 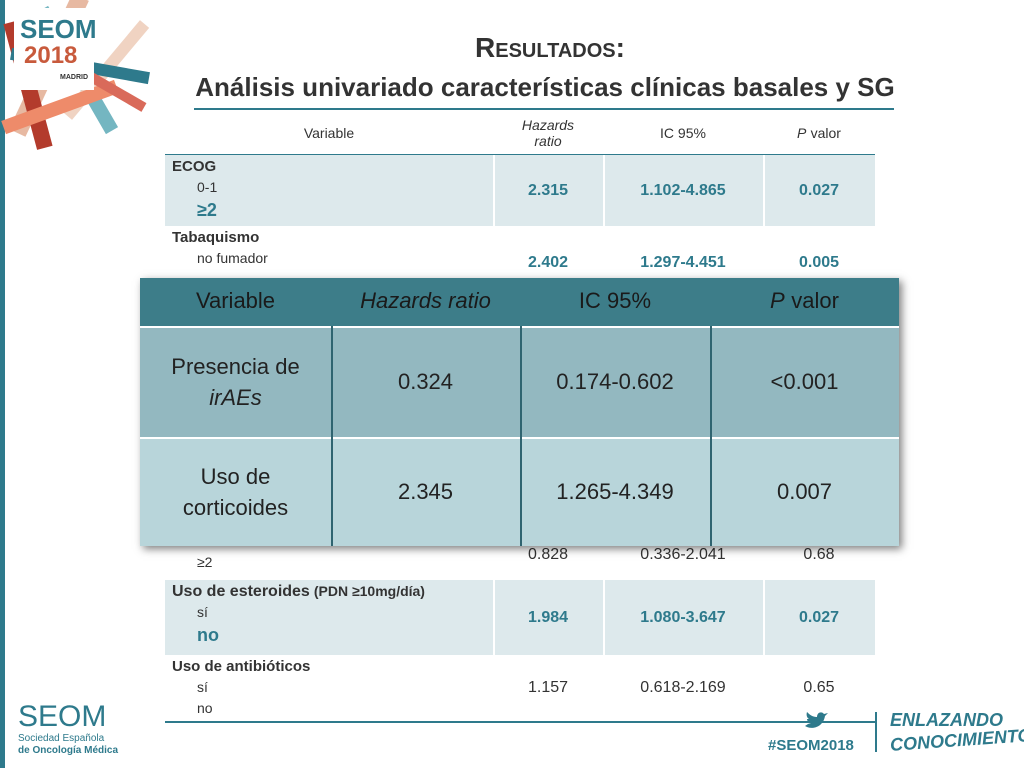 I want to click on row-value: 2.402, so click(x=548, y=263).